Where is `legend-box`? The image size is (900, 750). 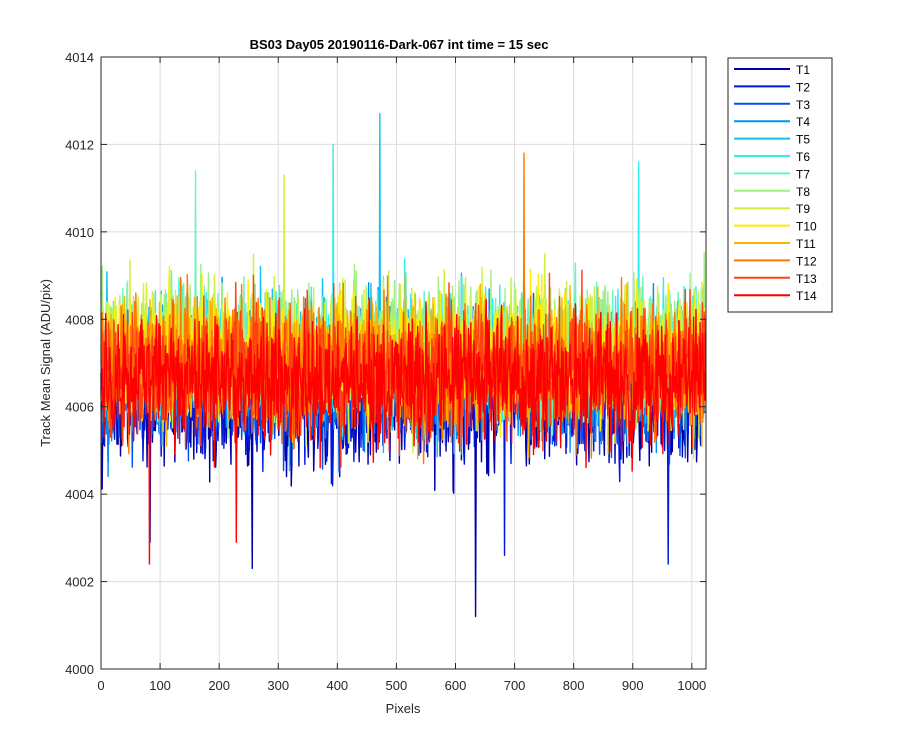
legend-box is located at coordinates (780, 185).